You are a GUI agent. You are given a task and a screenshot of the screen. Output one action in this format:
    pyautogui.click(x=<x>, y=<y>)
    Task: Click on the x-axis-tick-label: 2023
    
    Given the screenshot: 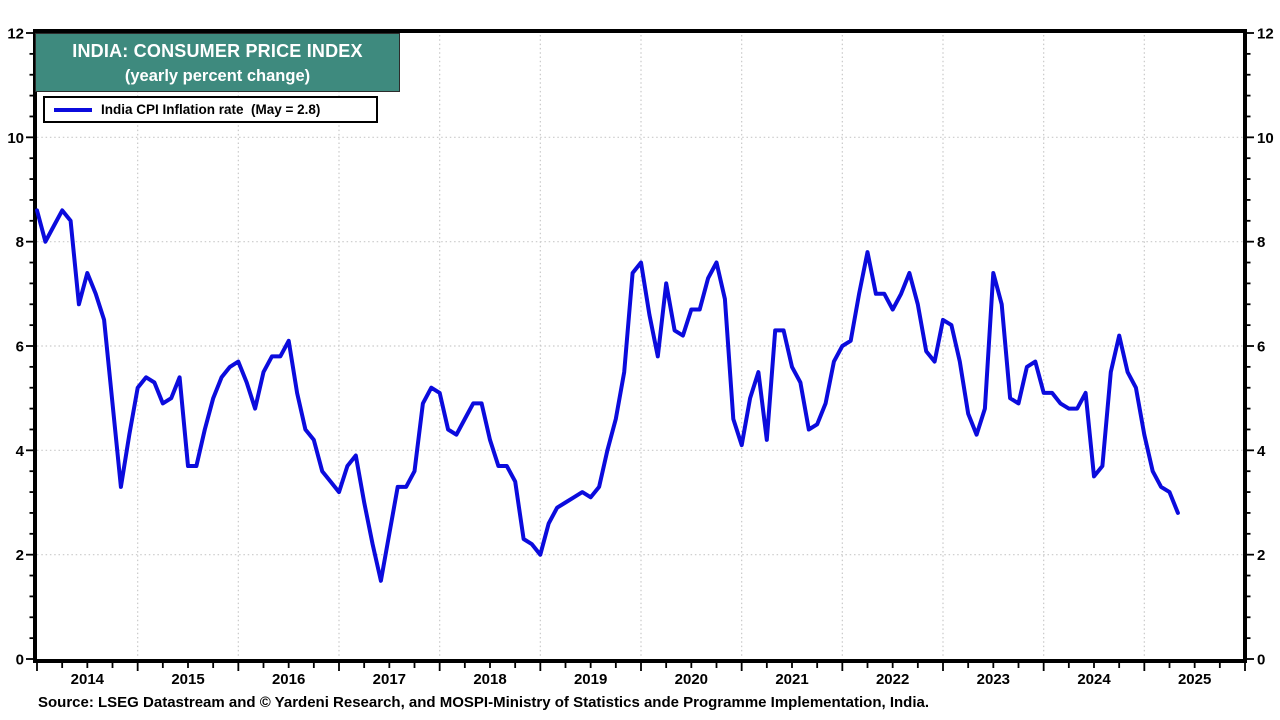 What is the action you would take?
    pyautogui.click(x=993, y=679)
    